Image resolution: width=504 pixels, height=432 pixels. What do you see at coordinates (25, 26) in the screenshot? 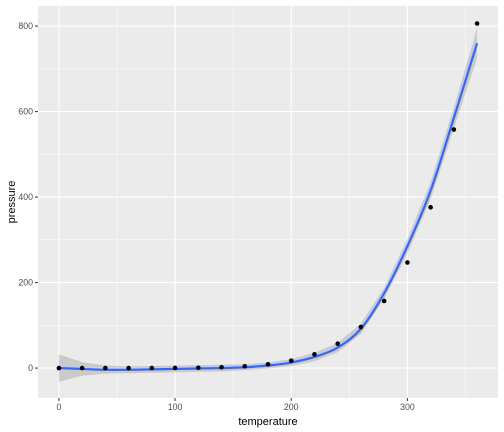
I see `y-tick-label: 800` at bounding box center [25, 26].